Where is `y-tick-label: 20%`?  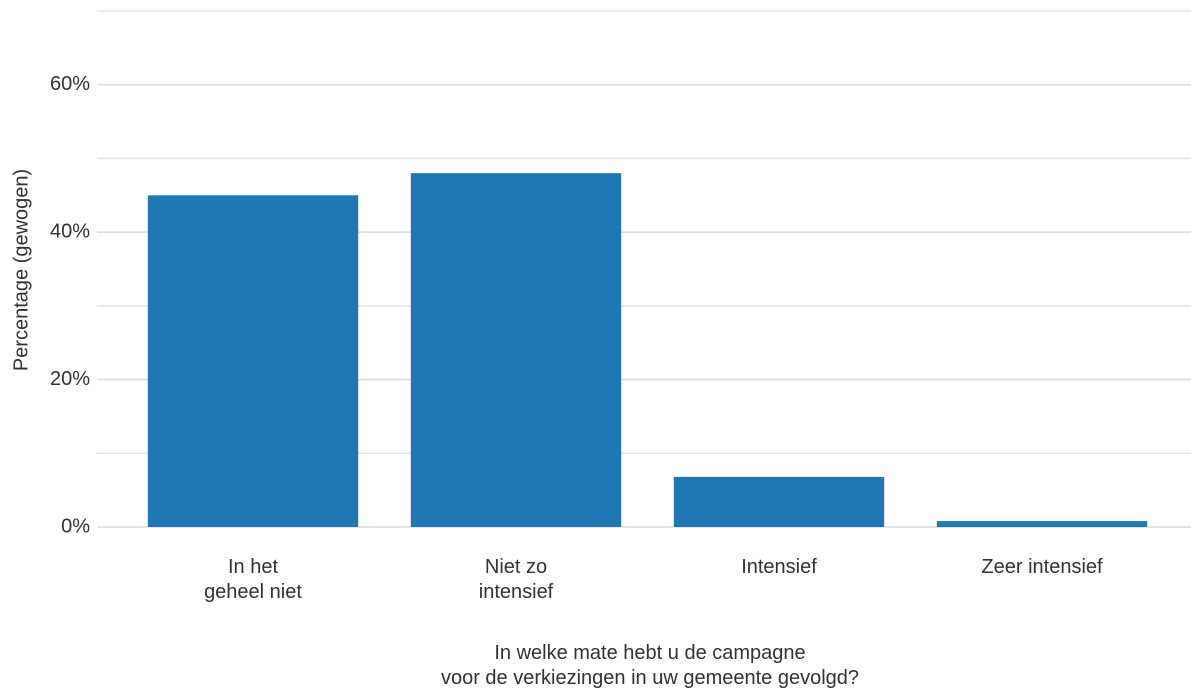
y-tick-label: 20% is located at coordinates (70, 379).